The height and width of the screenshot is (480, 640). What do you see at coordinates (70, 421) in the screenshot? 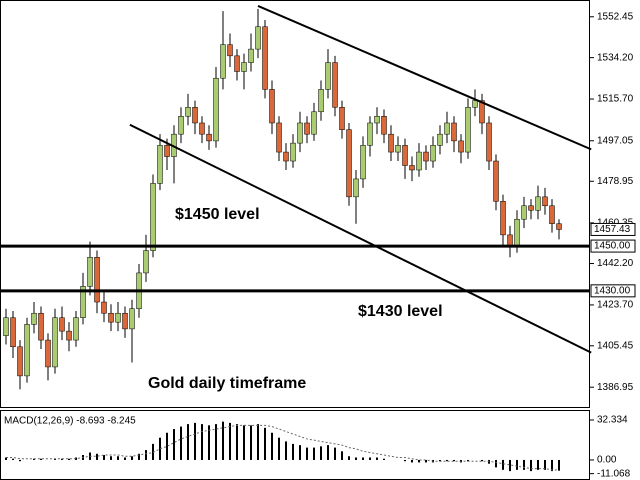
I see `macd-title: MACD(12,26,9) -8.693 -8.245` at bounding box center [70, 421].